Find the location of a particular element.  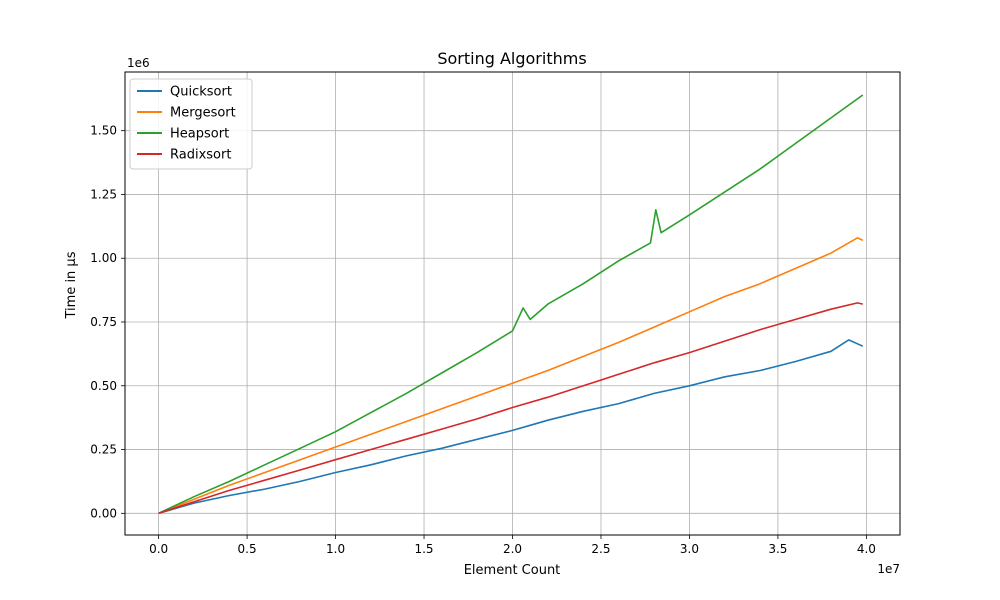

x-axis-label: Element Count is located at coordinates (512, 570).